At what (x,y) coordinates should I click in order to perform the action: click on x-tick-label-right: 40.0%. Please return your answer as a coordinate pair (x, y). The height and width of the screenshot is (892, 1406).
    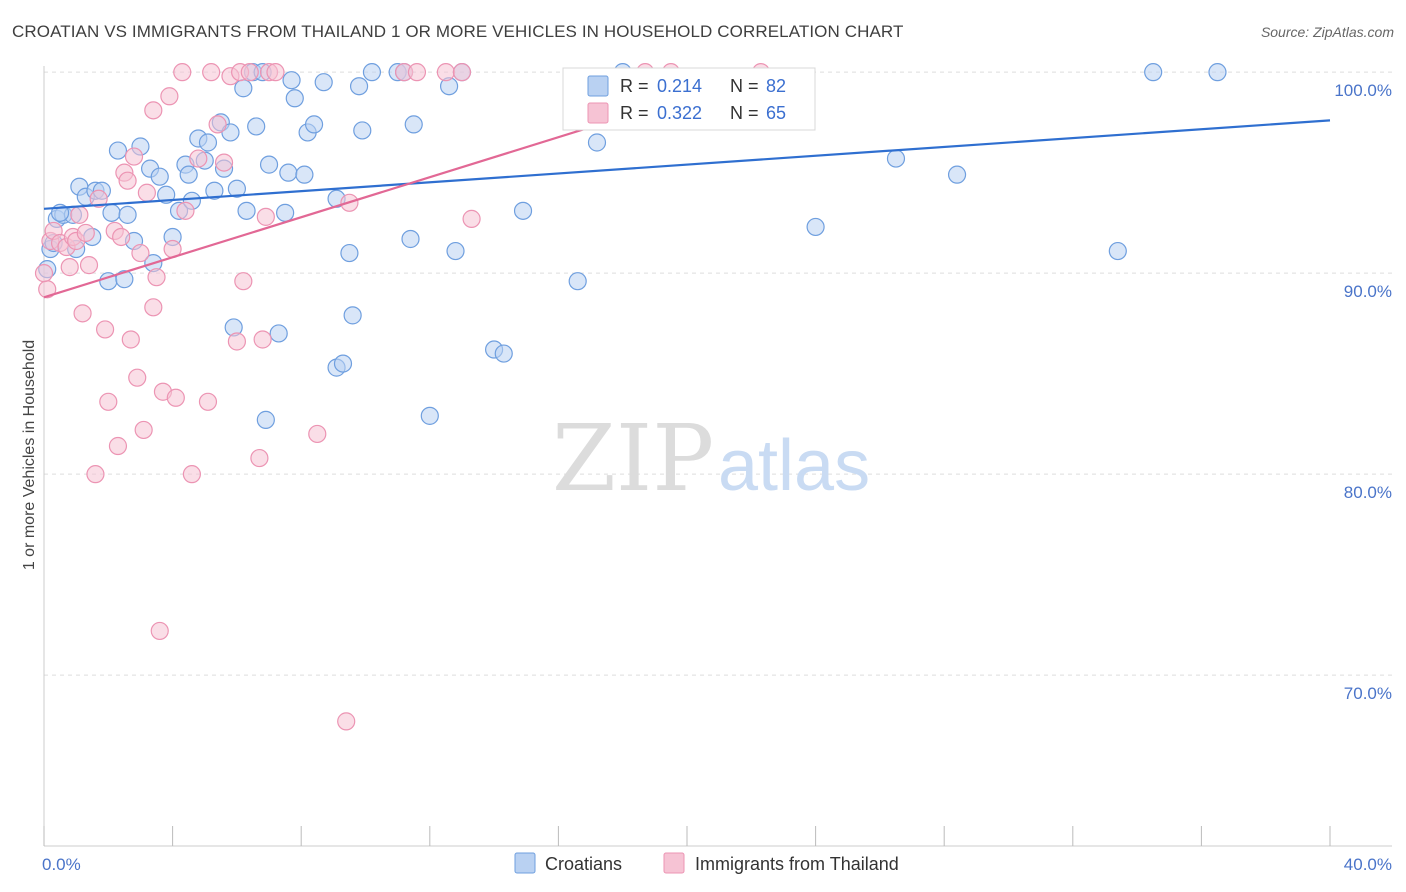
    Looking at the image, I should click on (1368, 864).